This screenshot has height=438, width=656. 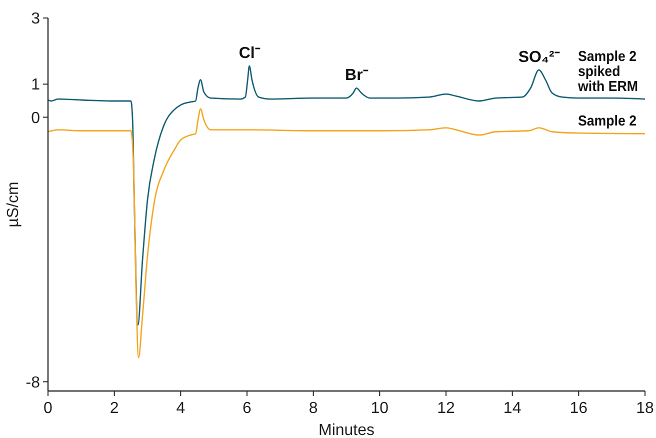 What do you see at coordinates (313, 408) in the screenshot?
I see `x-tick-label: 8` at bounding box center [313, 408].